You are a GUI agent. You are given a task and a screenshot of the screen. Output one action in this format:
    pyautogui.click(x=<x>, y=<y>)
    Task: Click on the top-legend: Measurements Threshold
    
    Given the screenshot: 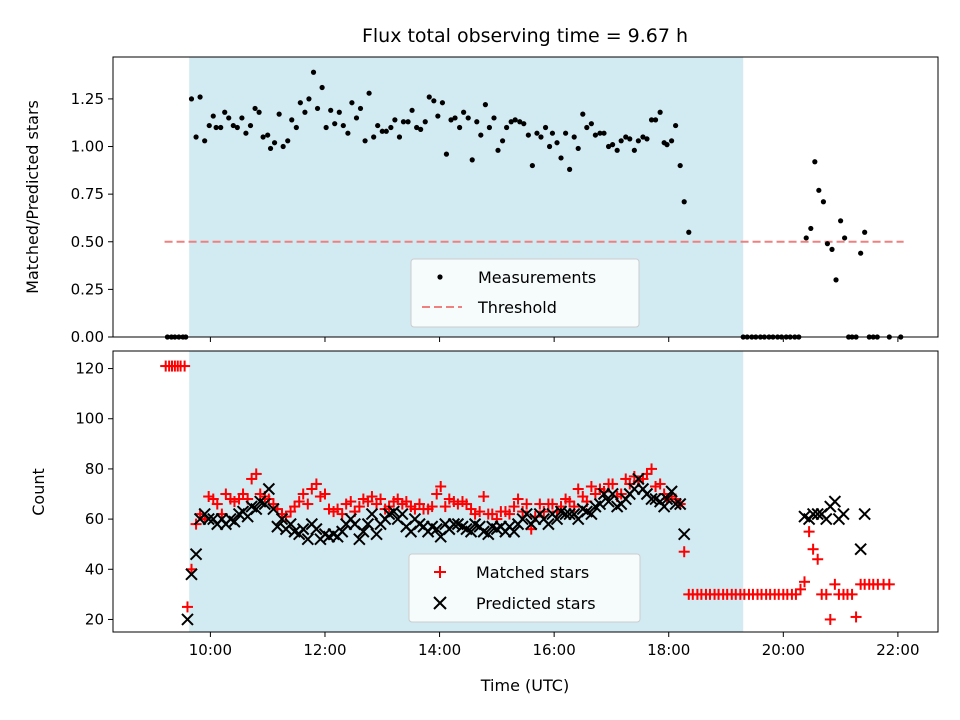 What is the action you would take?
    pyautogui.click(x=525, y=293)
    